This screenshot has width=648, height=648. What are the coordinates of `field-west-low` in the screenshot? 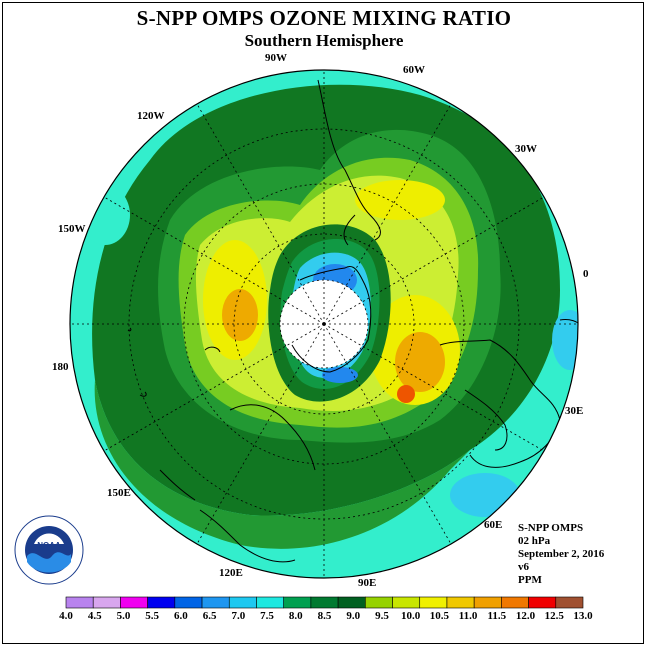 It's located at (105, 215).